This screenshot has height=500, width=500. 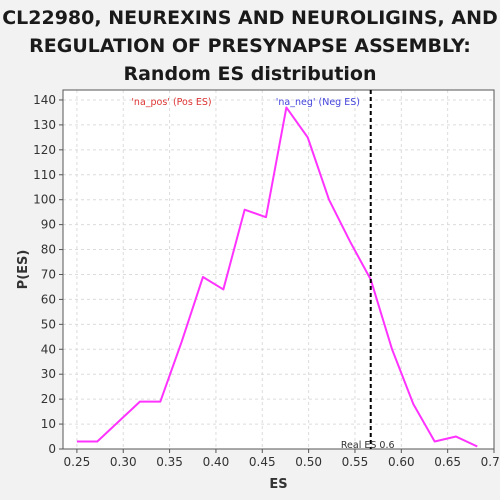 I want to click on annotation-label: 'na_pos' (Pos ES), so click(x=171, y=102).